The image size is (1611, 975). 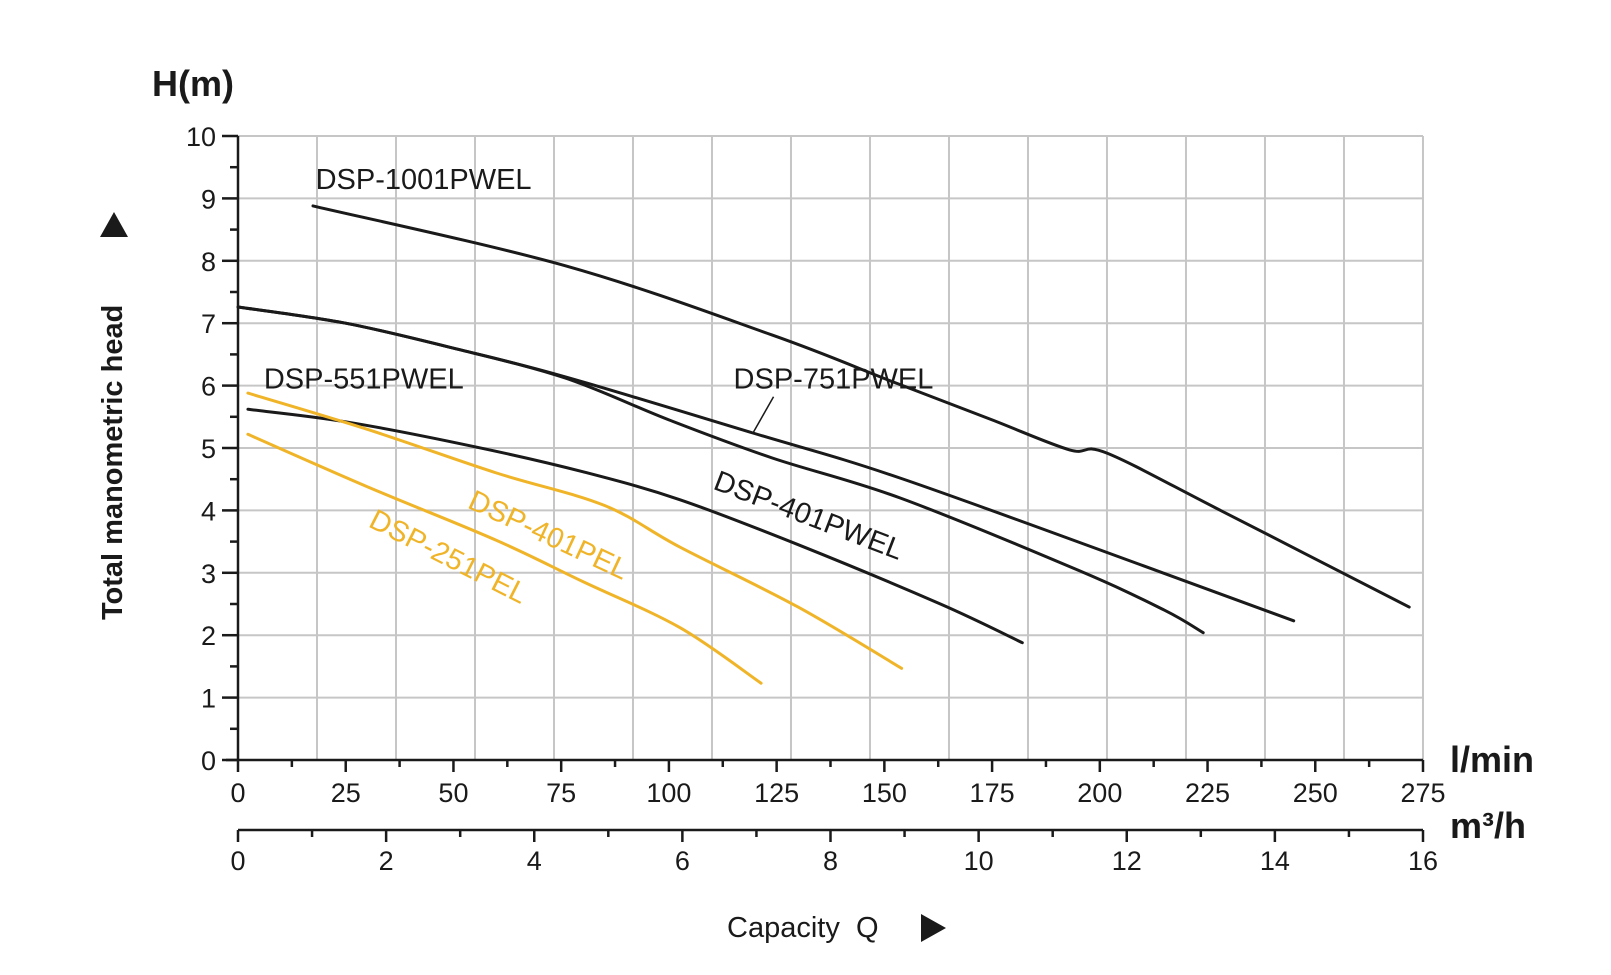 What do you see at coordinates (208, 636) in the screenshot?
I see `y-tick-label: 2` at bounding box center [208, 636].